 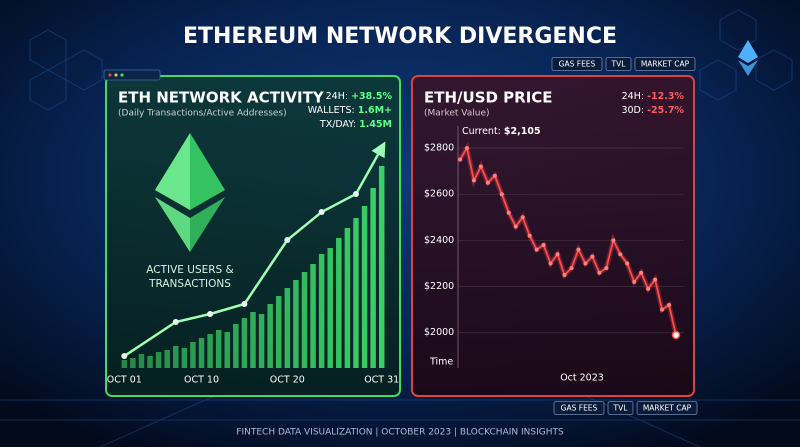 I want to click on x-tick-label: OCT 31, so click(x=381, y=380).